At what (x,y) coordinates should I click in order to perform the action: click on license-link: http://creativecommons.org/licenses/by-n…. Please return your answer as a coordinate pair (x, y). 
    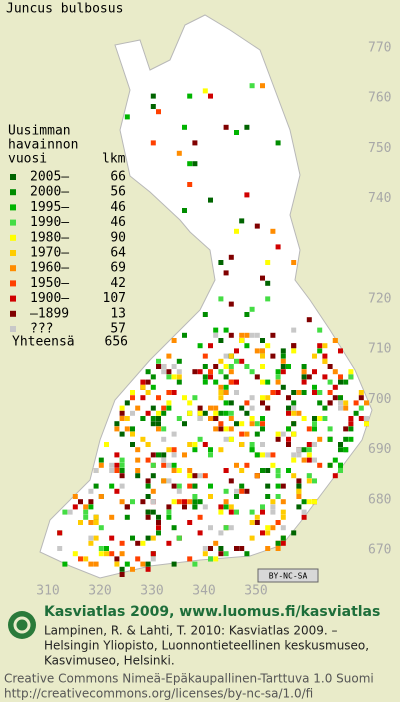
    Looking at the image, I should click on (158, 694).